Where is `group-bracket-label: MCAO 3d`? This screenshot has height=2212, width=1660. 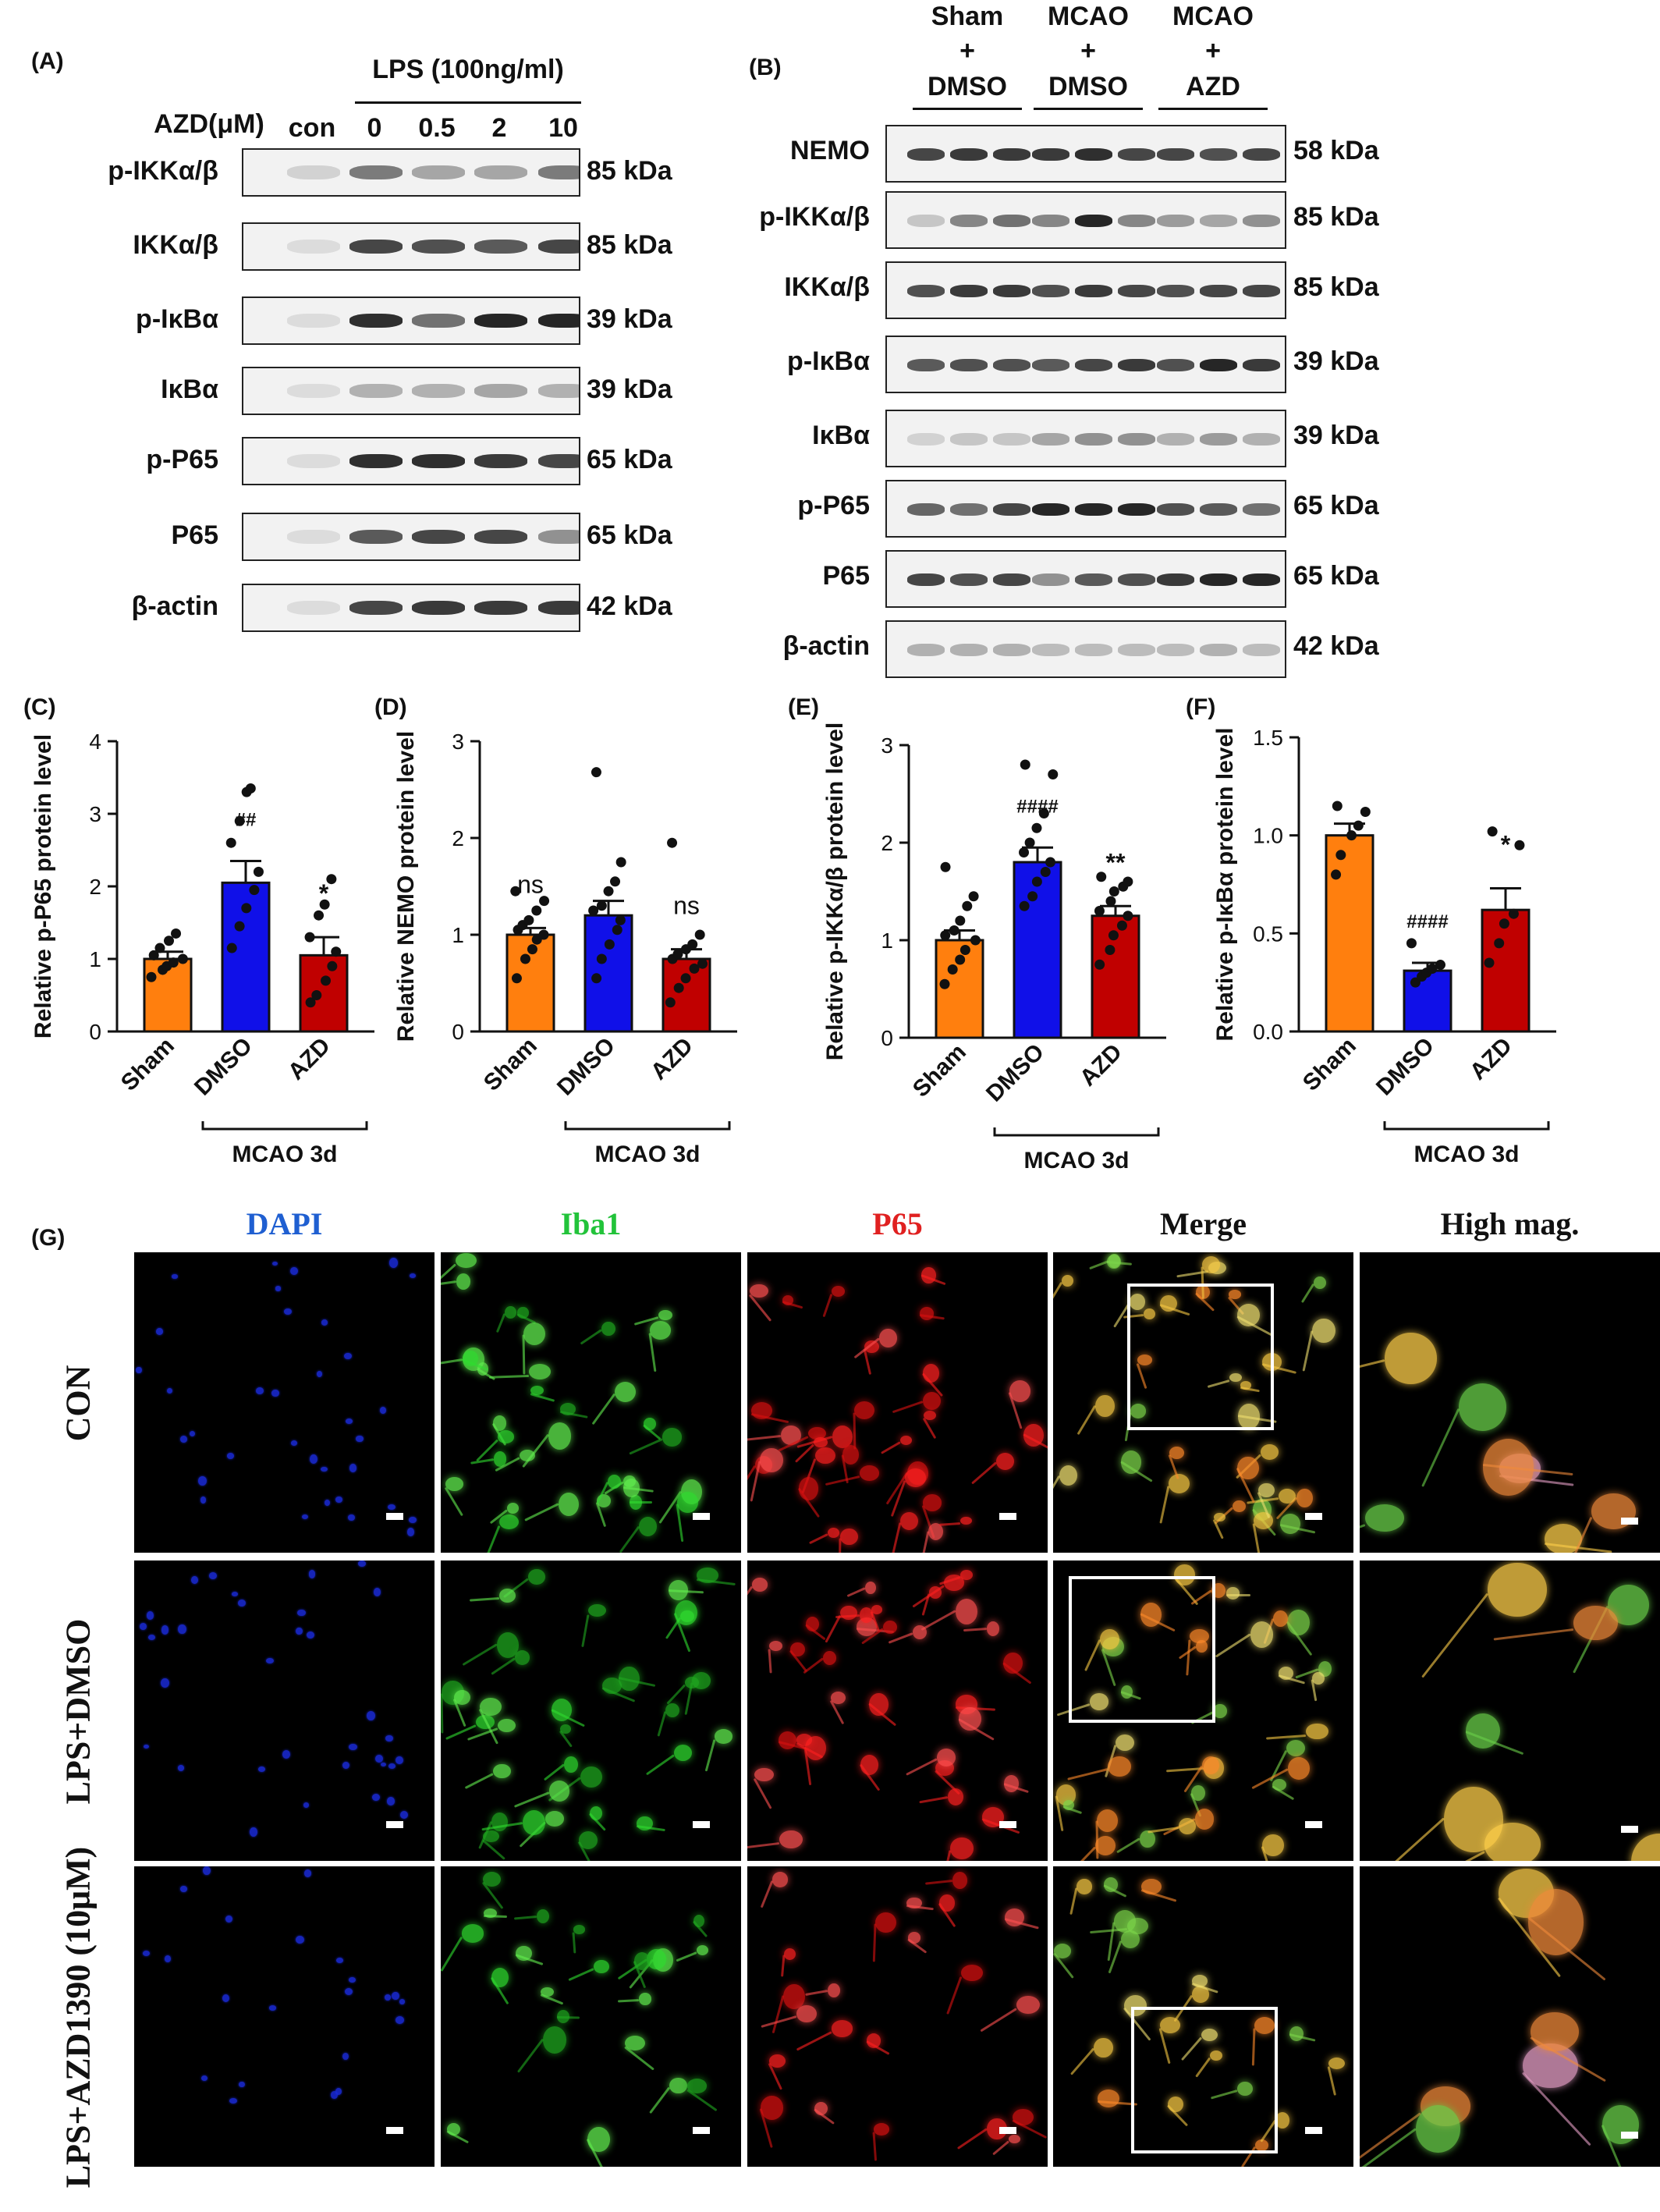 group-bracket-label: MCAO 3d is located at coordinates (285, 1154).